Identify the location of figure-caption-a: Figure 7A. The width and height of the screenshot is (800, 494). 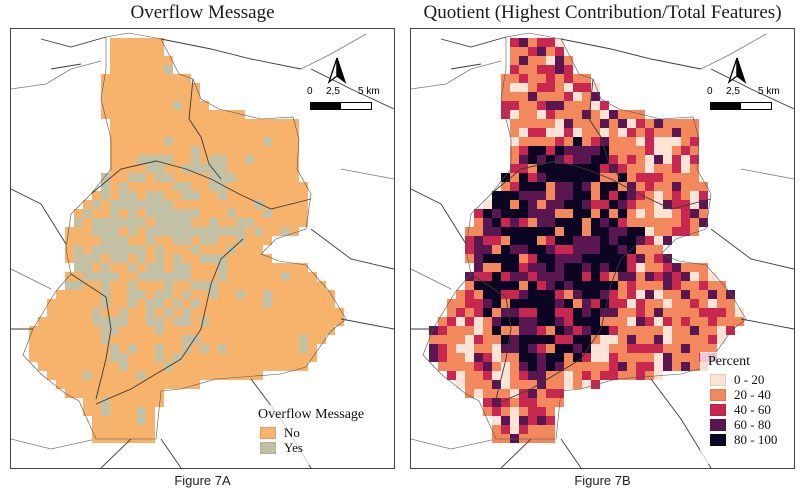
(202, 480).